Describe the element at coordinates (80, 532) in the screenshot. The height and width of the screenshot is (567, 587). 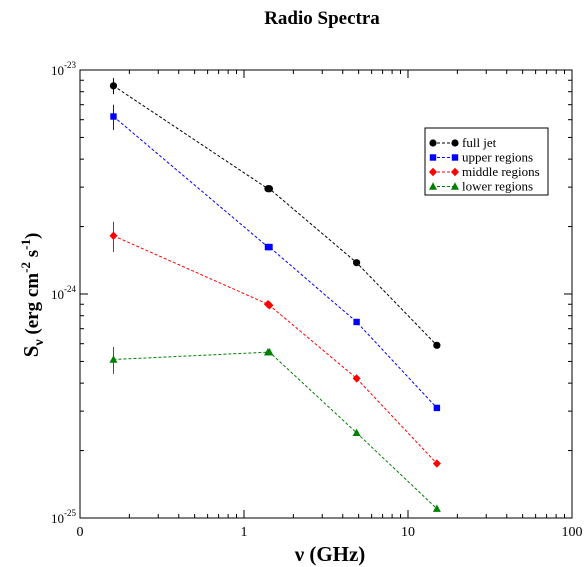
I see `x-tick-label: 0` at that location.